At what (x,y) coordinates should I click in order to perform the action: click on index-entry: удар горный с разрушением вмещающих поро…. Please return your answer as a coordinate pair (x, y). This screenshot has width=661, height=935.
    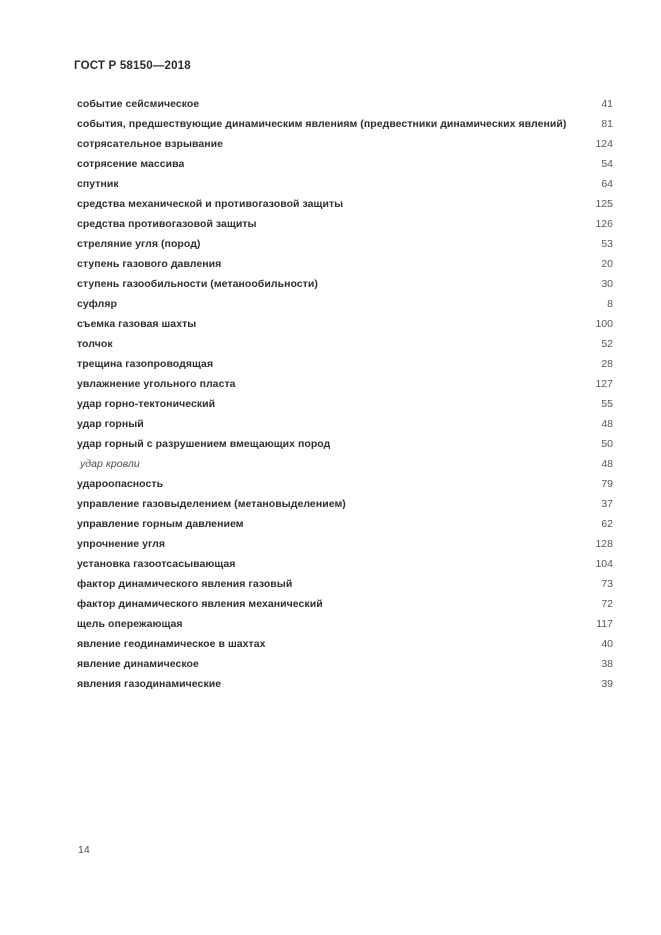
    Looking at the image, I should click on (345, 444).